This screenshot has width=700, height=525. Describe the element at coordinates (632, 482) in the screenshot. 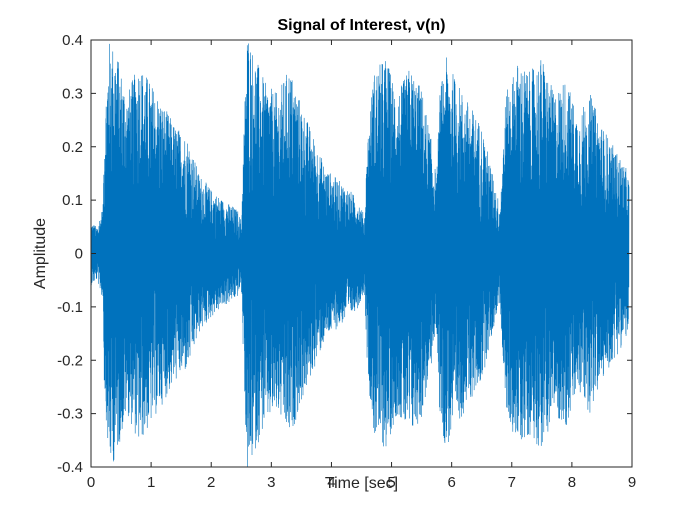

I see `x-tick-label: 9` at that location.